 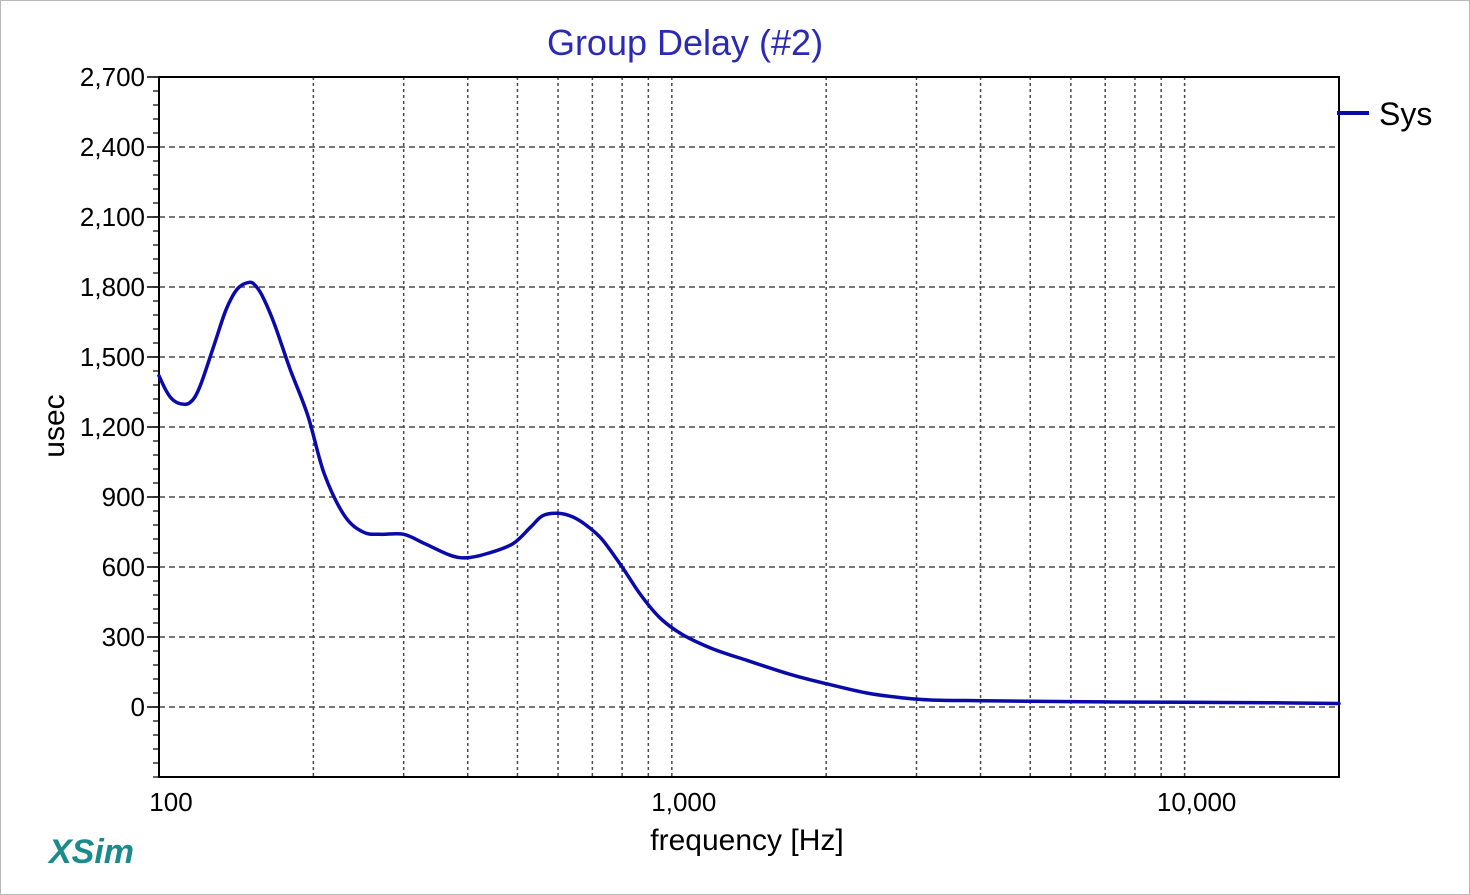 I want to click on y-tick-label: 0, so click(x=138, y=707).